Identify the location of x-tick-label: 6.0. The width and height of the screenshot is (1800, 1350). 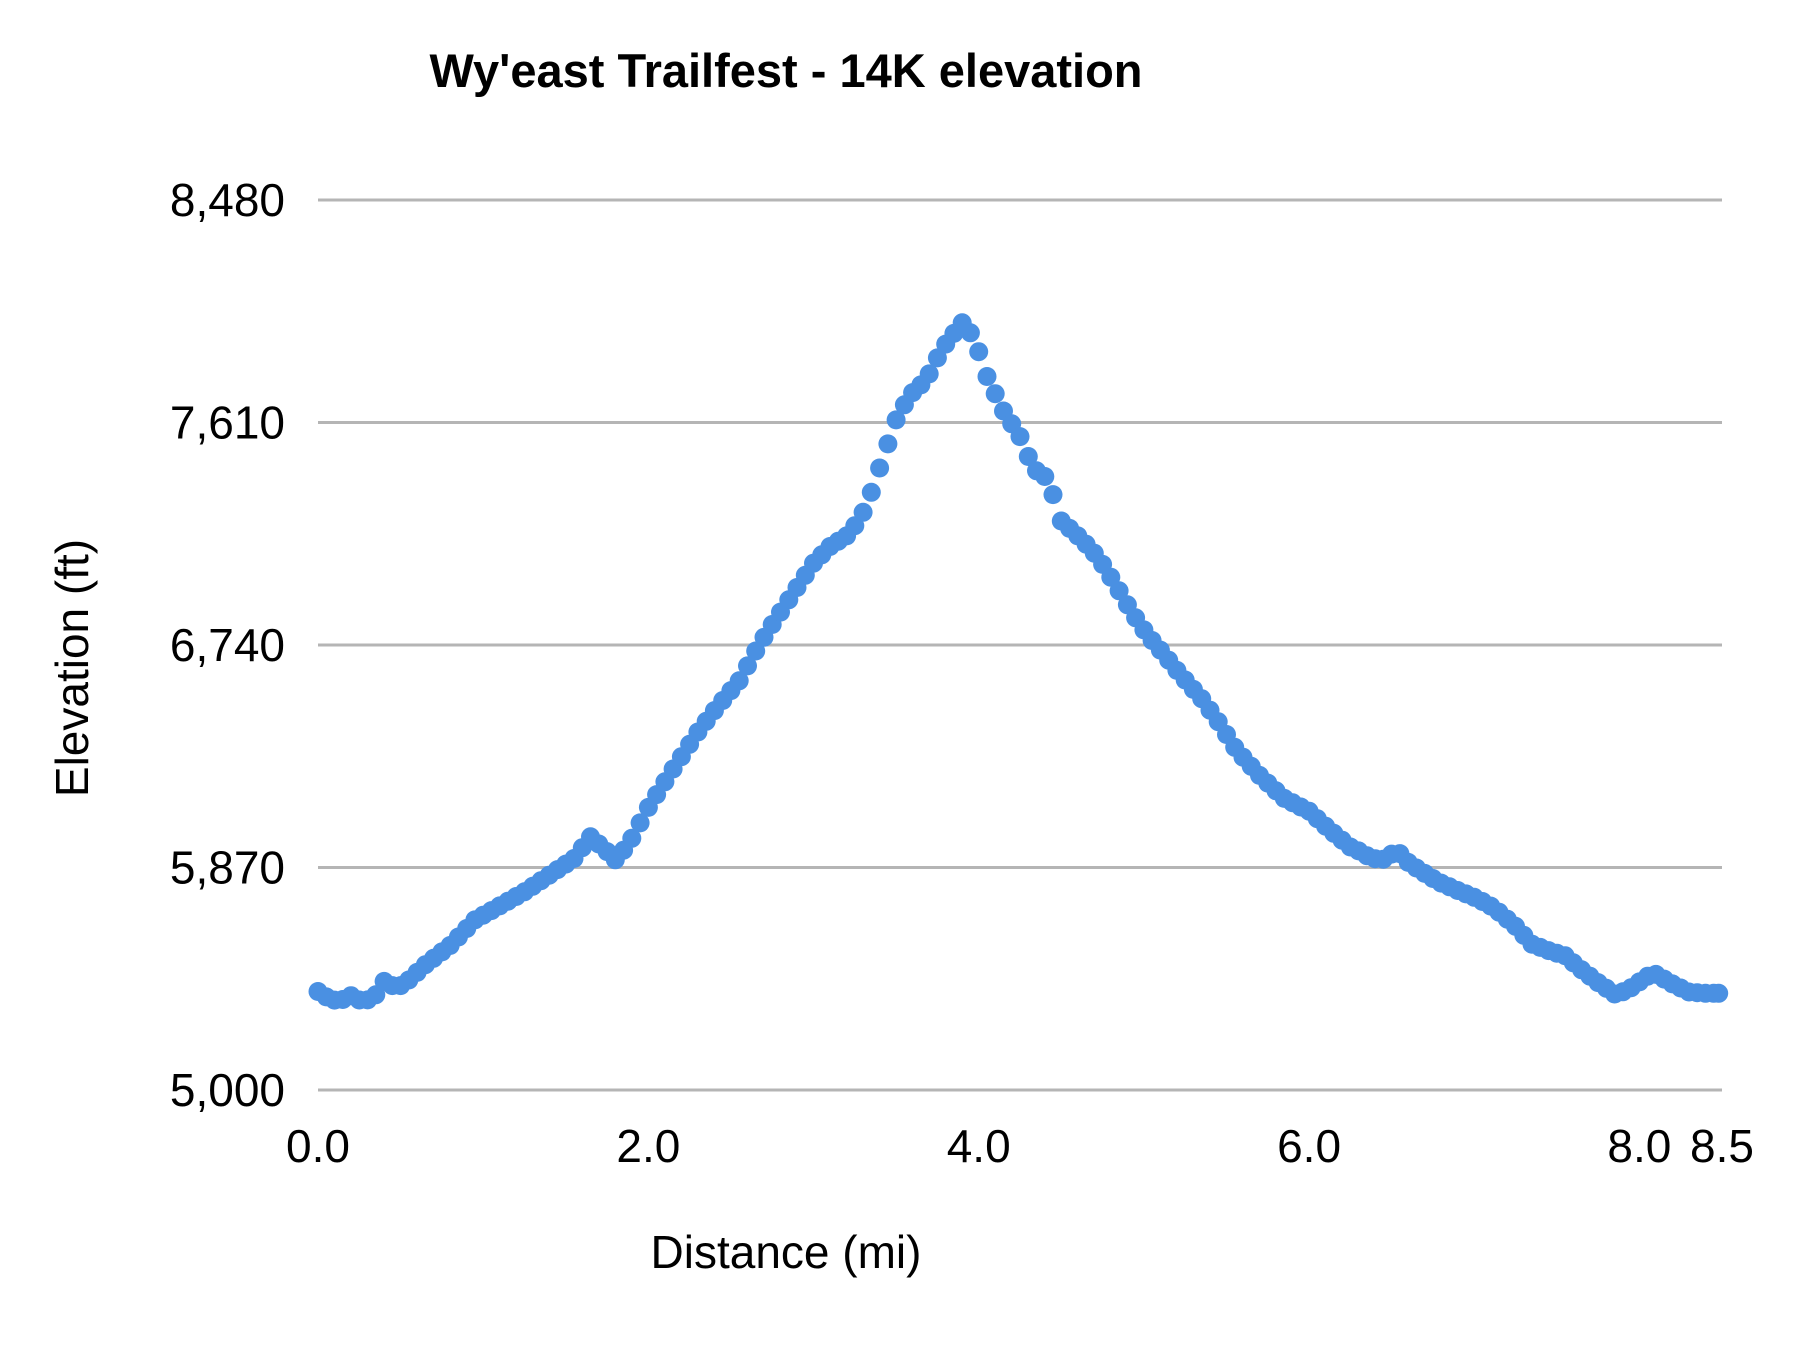
(1309, 1146).